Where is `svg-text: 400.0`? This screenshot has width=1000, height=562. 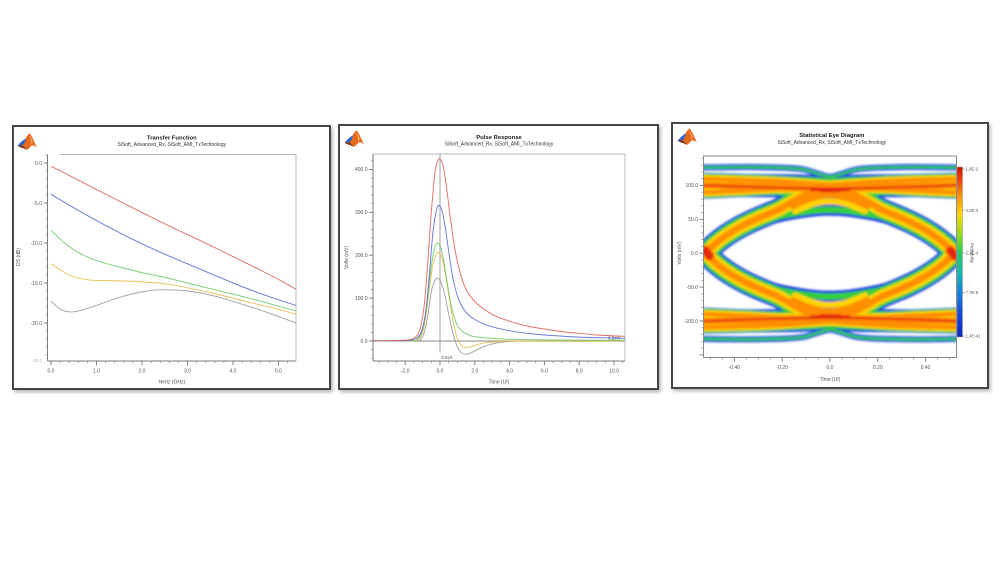
svg-text: 400.0 is located at coordinates (361, 170).